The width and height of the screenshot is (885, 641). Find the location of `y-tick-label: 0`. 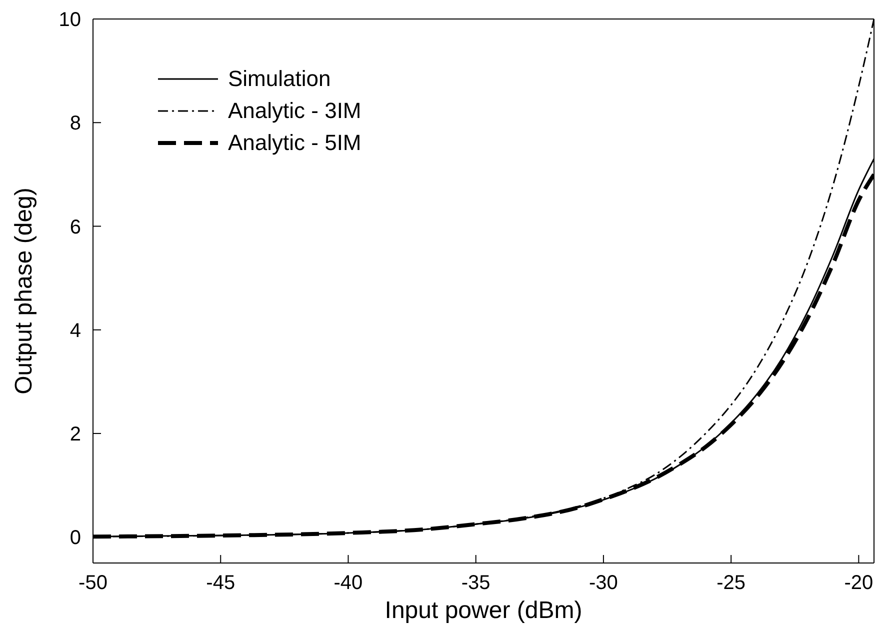

y-tick-label: 0 is located at coordinates (75, 538).